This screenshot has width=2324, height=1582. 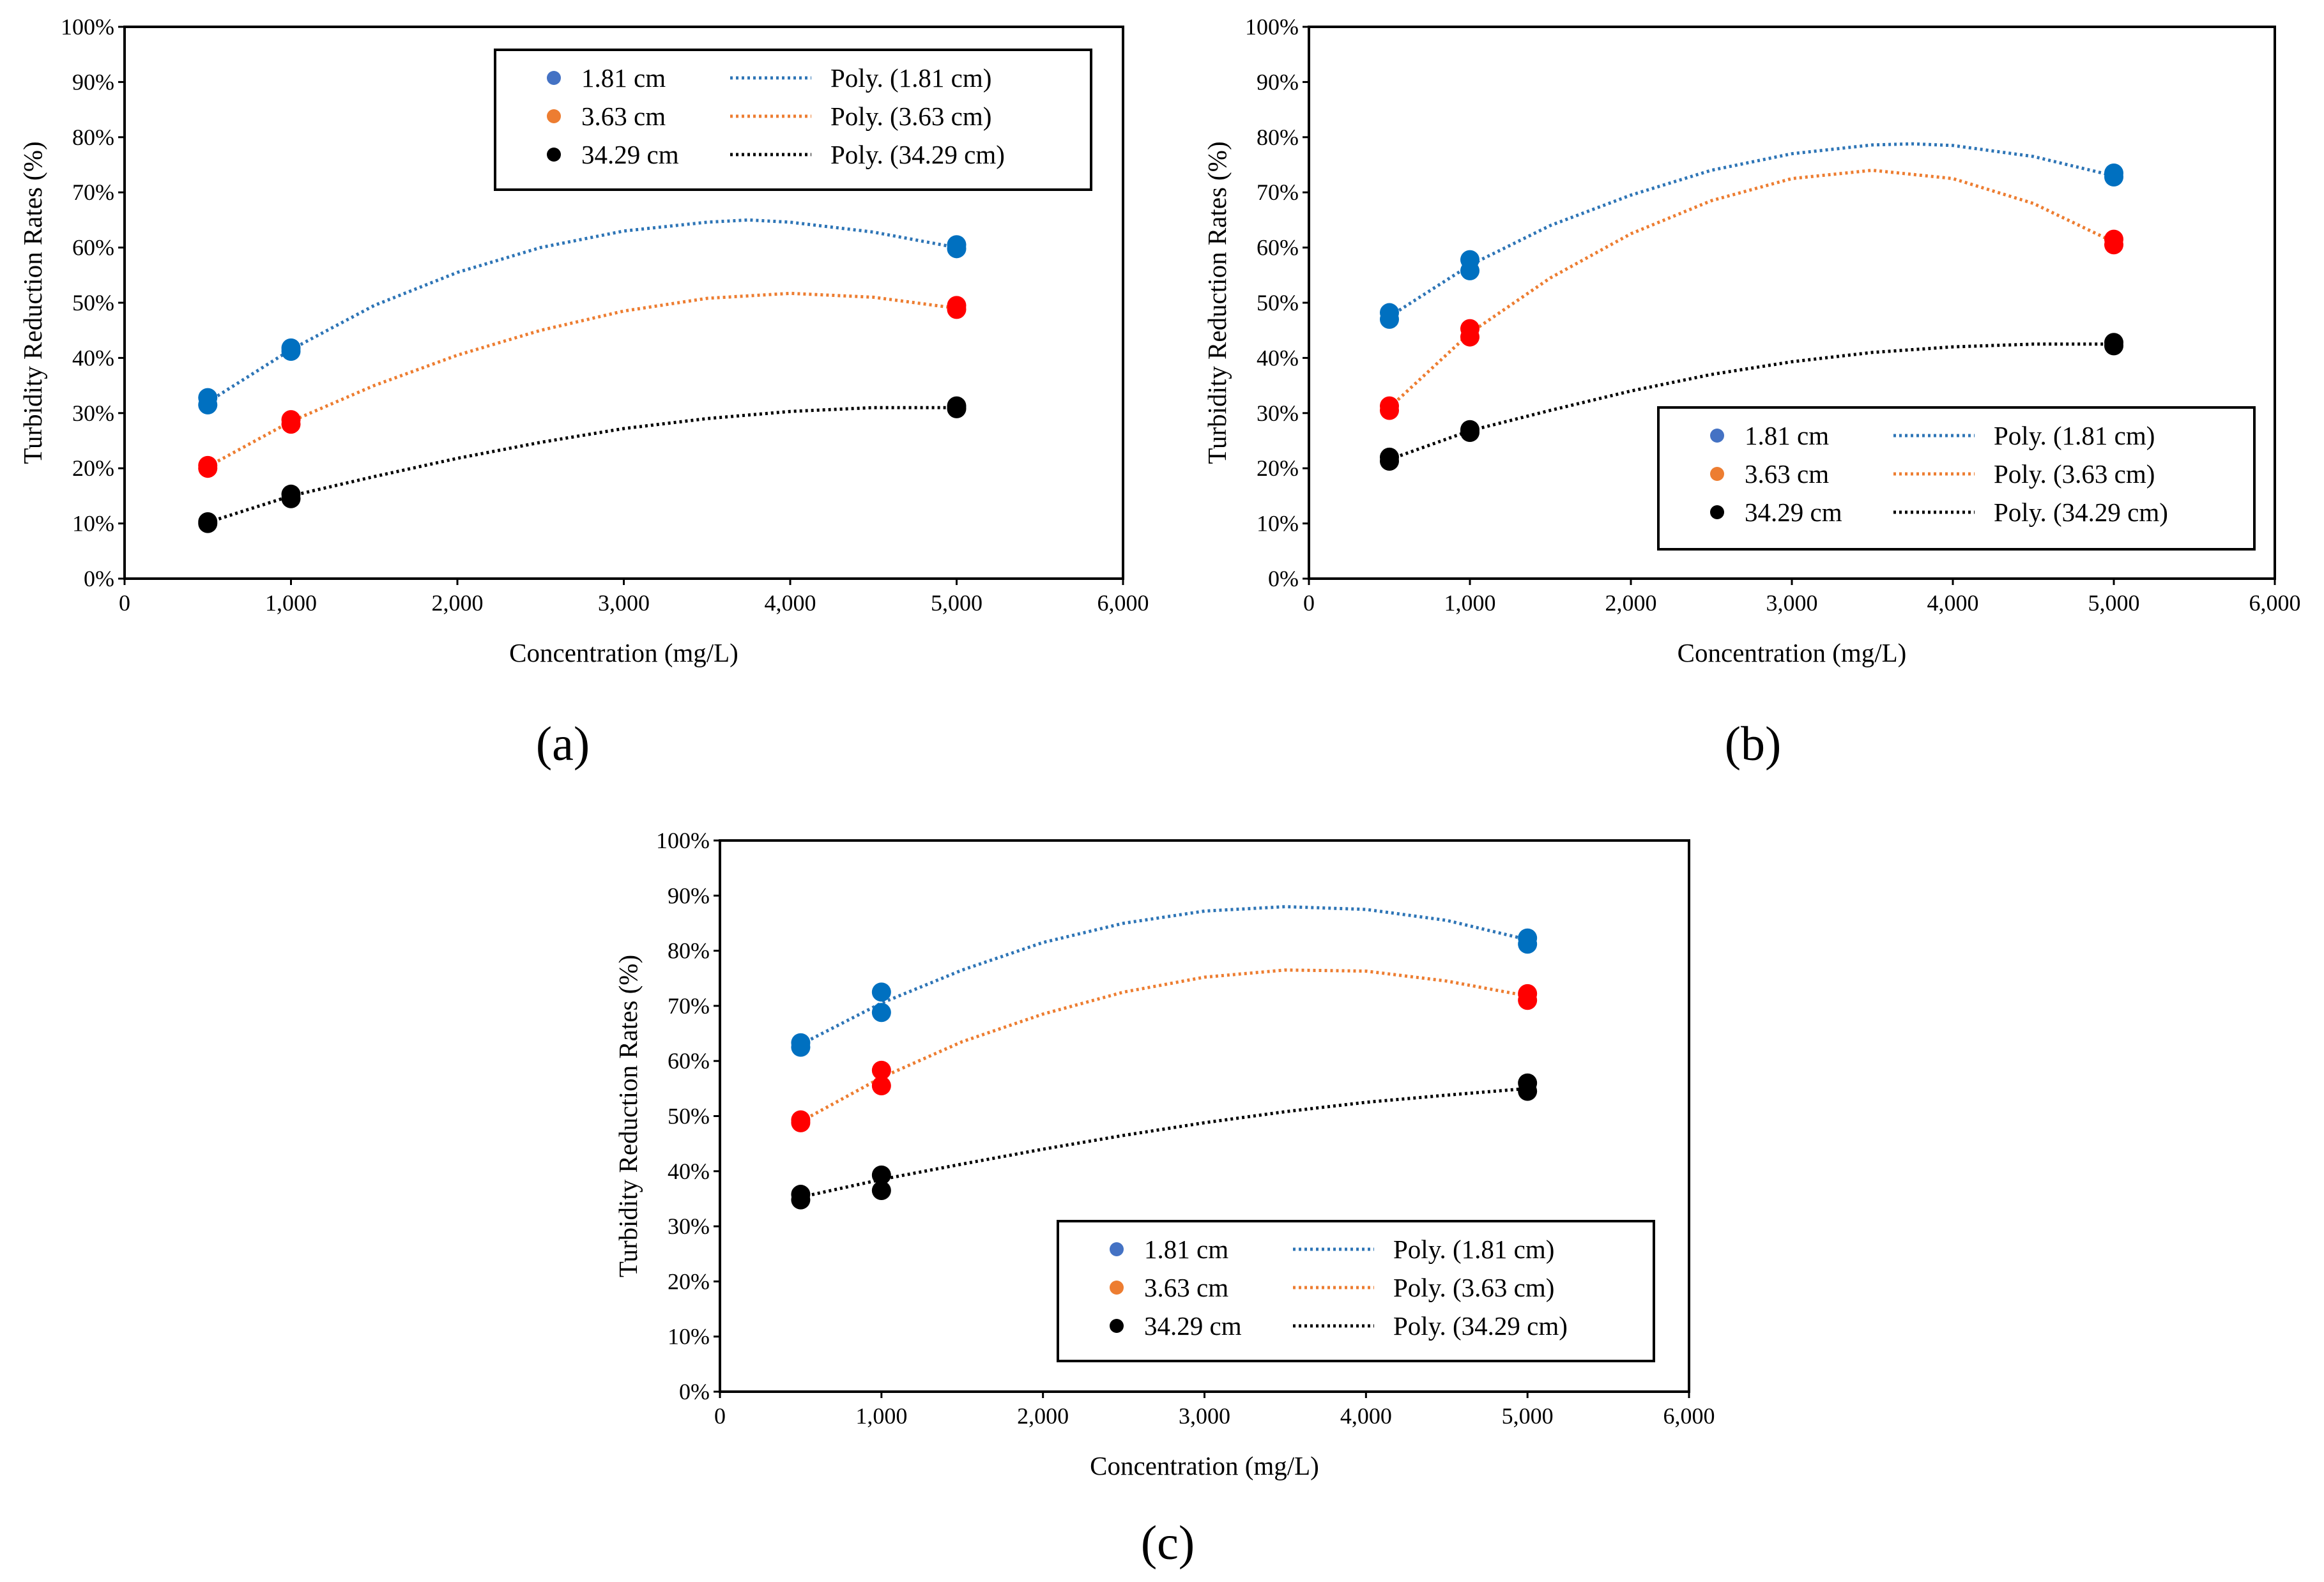 What do you see at coordinates (1204, 1416) in the screenshot?
I see `x-tick-label: 3,000` at bounding box center [1204, 1416].